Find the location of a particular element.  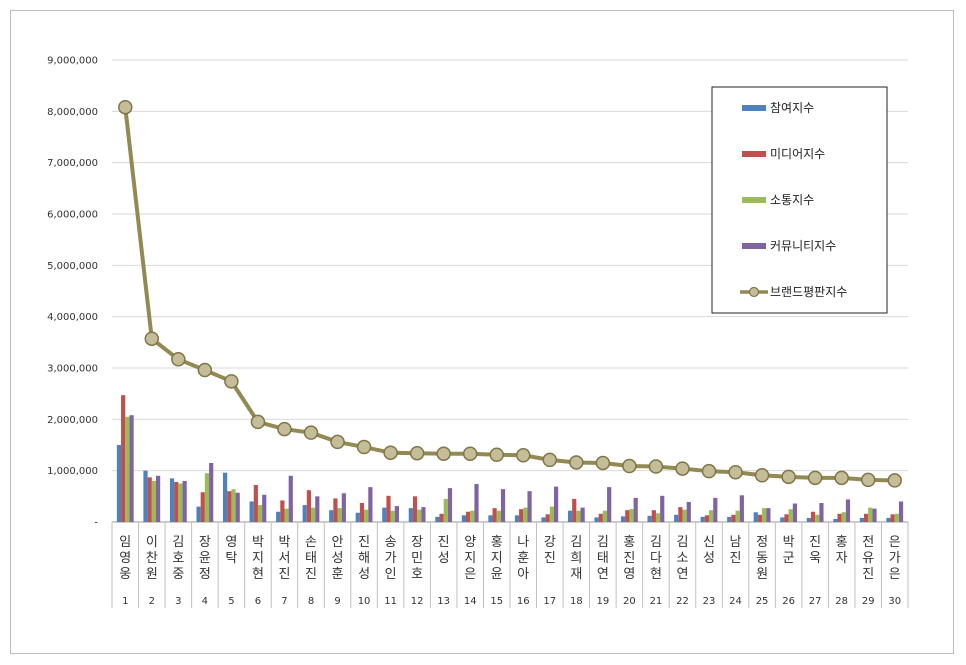

category-label: 연 is located at coordinates (603, 574).